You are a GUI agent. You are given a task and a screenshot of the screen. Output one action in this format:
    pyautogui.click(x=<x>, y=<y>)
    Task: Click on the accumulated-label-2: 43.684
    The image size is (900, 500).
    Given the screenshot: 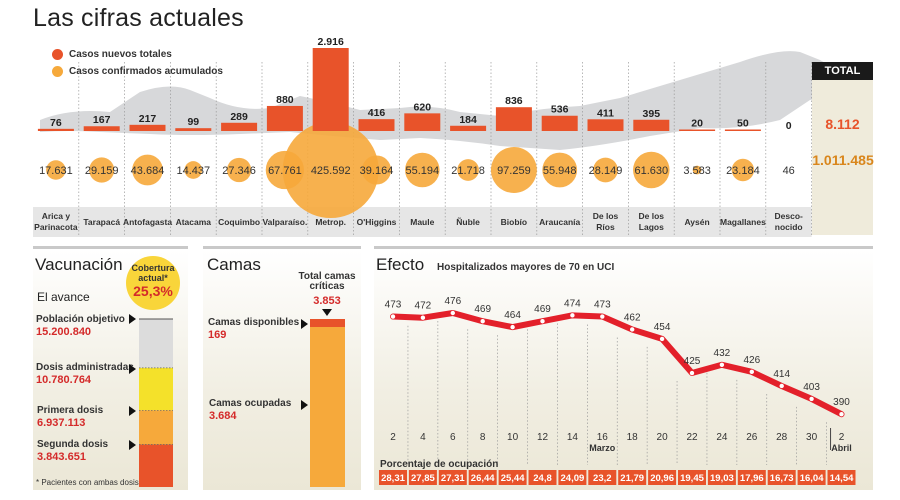 What is the action you would take?
    pyautogui.click(x=148, y=171)
    